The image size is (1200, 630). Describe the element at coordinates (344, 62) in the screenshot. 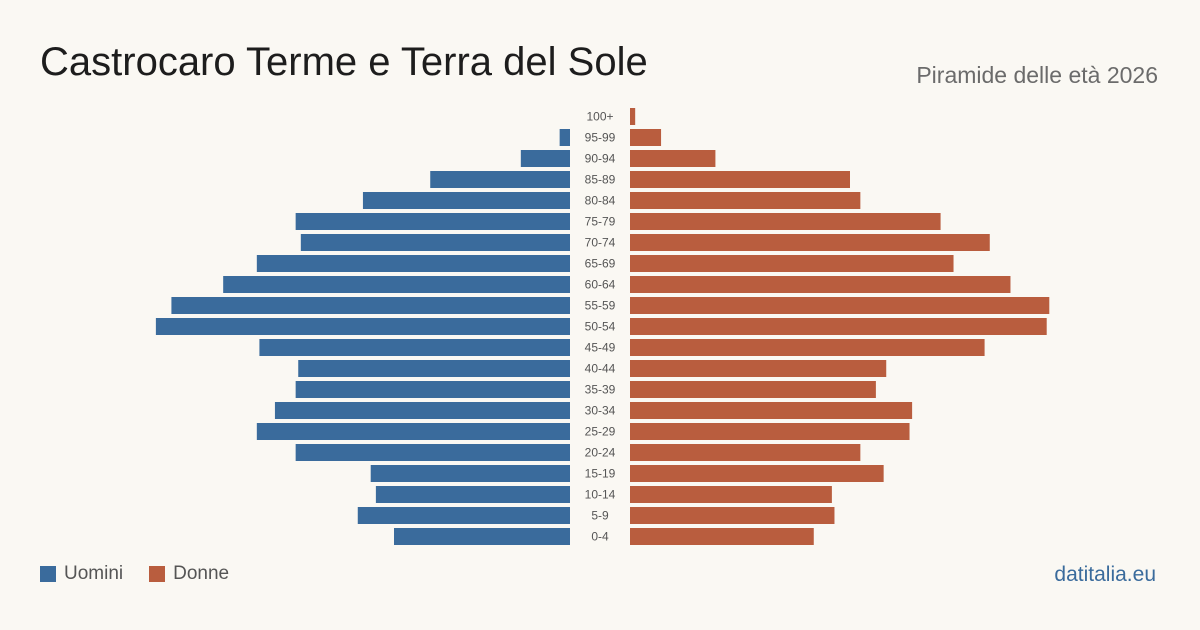

I see `page-title: Castrocaro Terme e Terra del Sole` at that location.